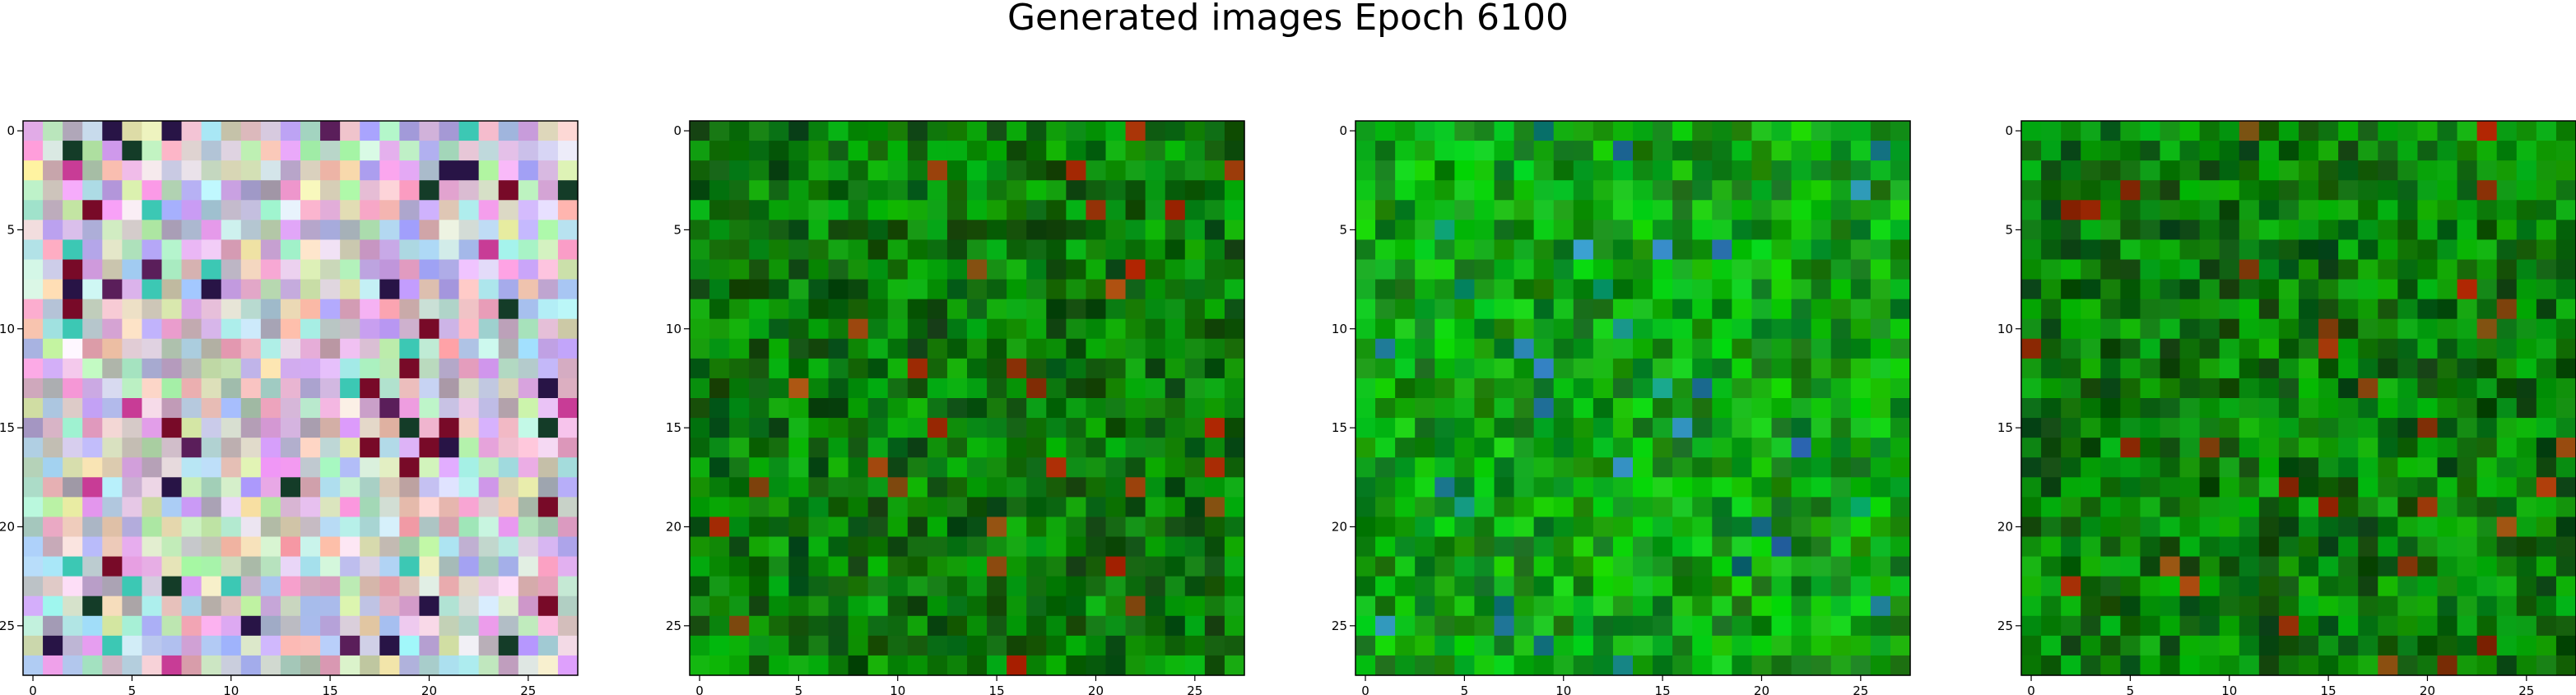 This screenshot has height=695, width=2576. Describe the element at coordinates (330, 689) in the screenshot. I see `x-tick-label: 15` at that location.